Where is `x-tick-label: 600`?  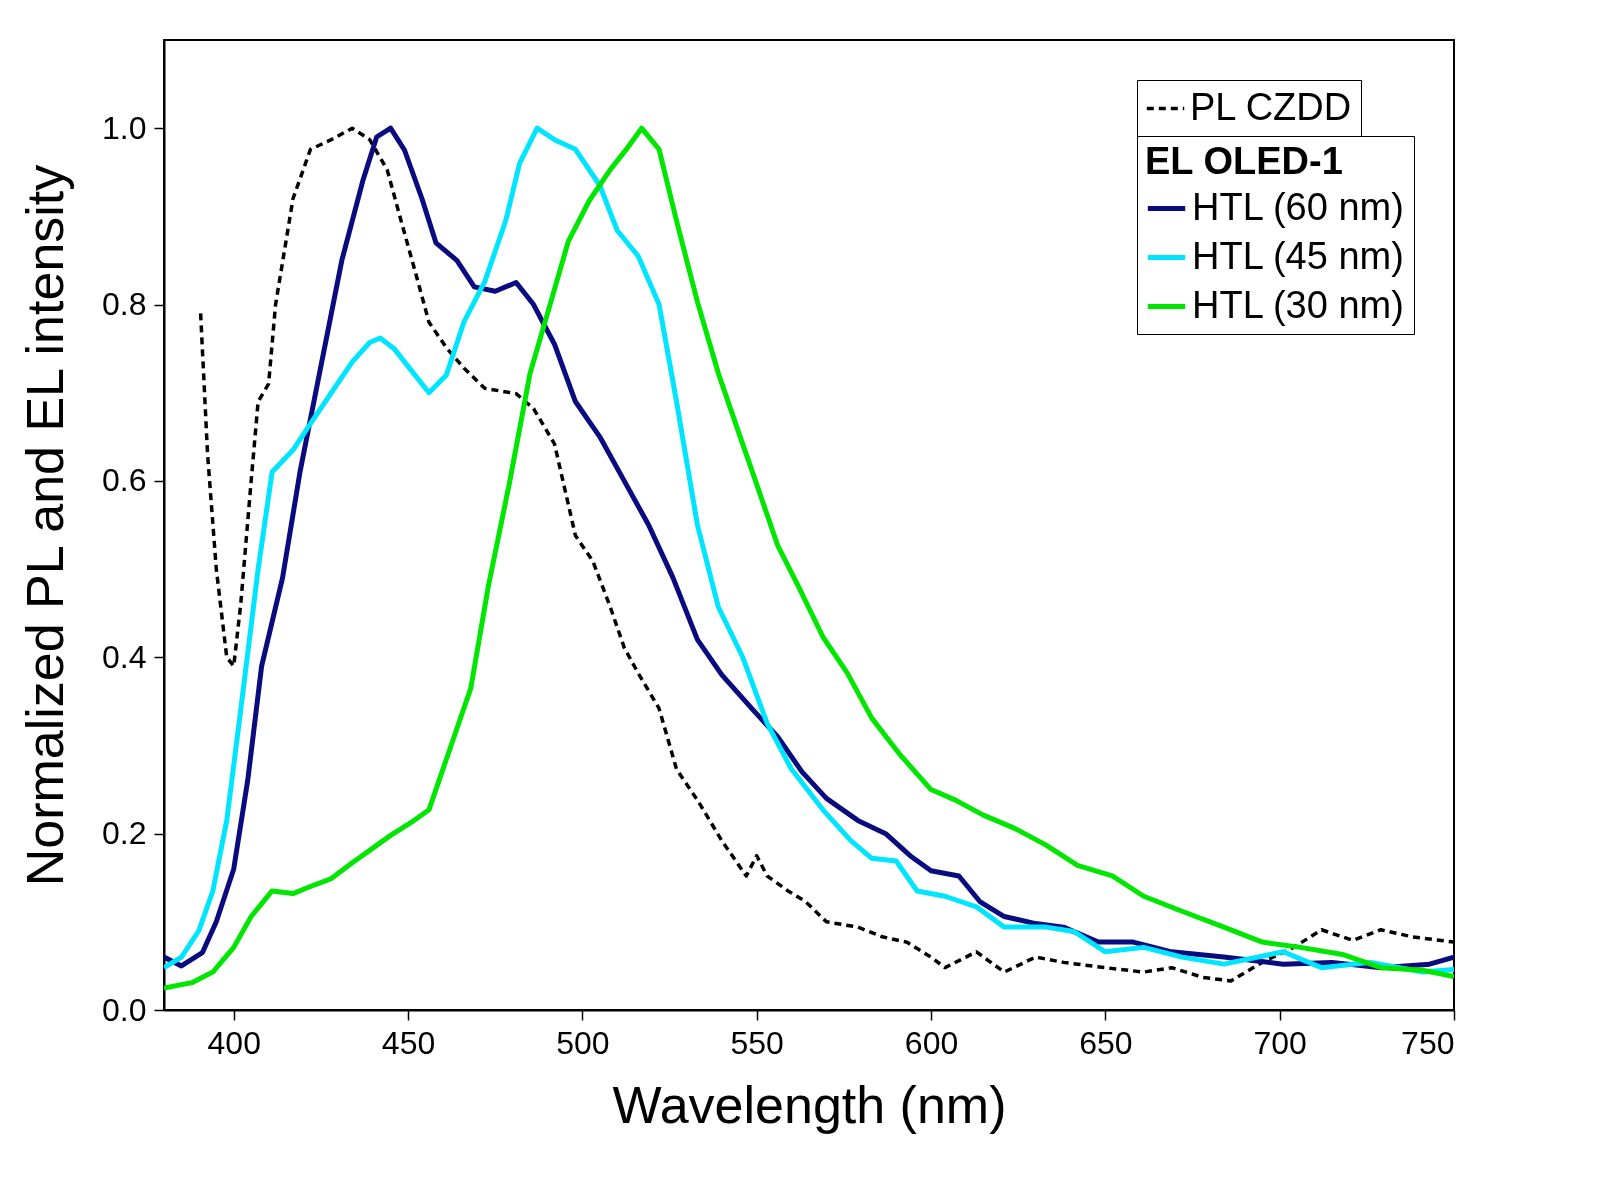 x-tick-label: 600 is located at coordinates (931, 1042).